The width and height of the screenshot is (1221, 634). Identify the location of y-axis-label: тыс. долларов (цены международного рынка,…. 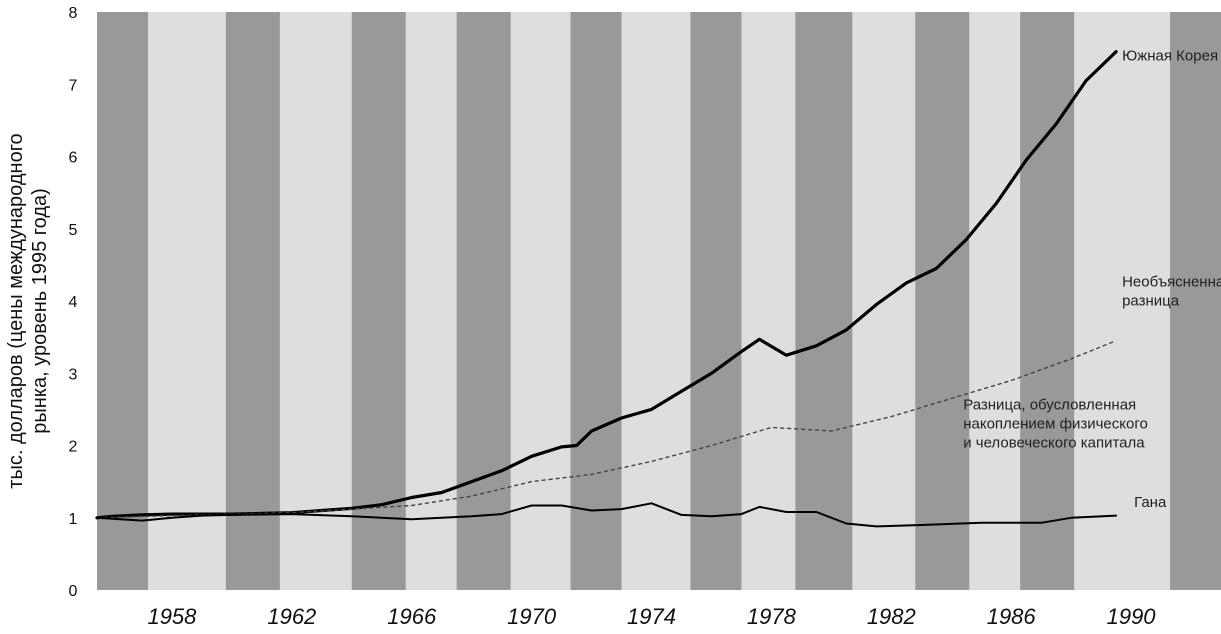
(28, 310).